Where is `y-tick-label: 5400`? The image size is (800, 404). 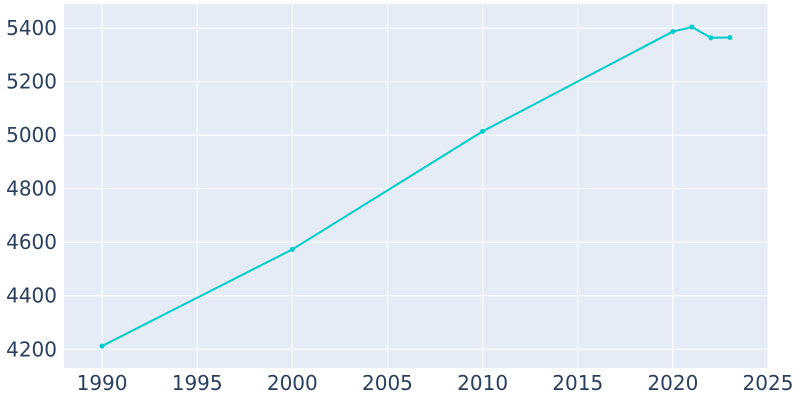
y-tick-label: 5400 is located at coordinates (31, 28).